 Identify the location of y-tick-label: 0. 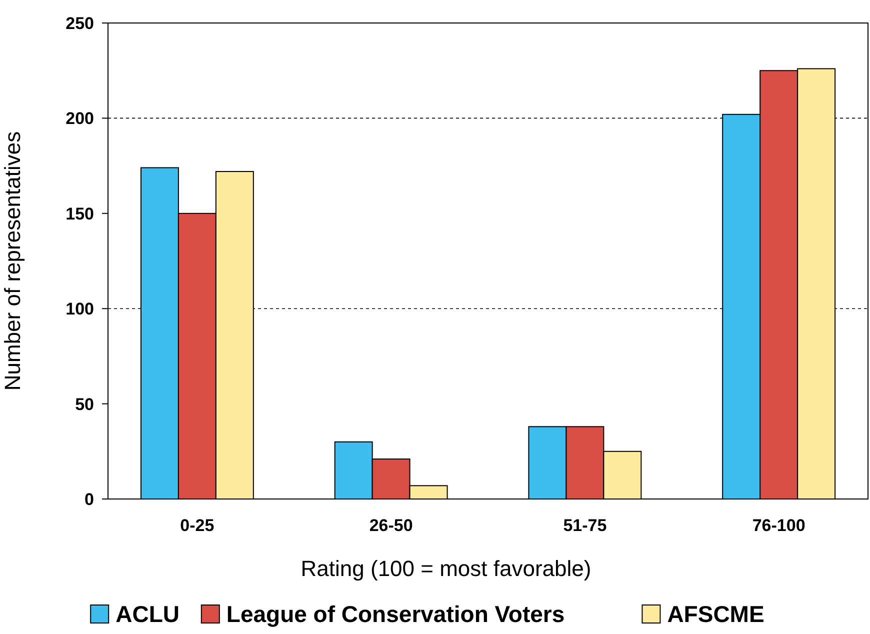
(89, 499).